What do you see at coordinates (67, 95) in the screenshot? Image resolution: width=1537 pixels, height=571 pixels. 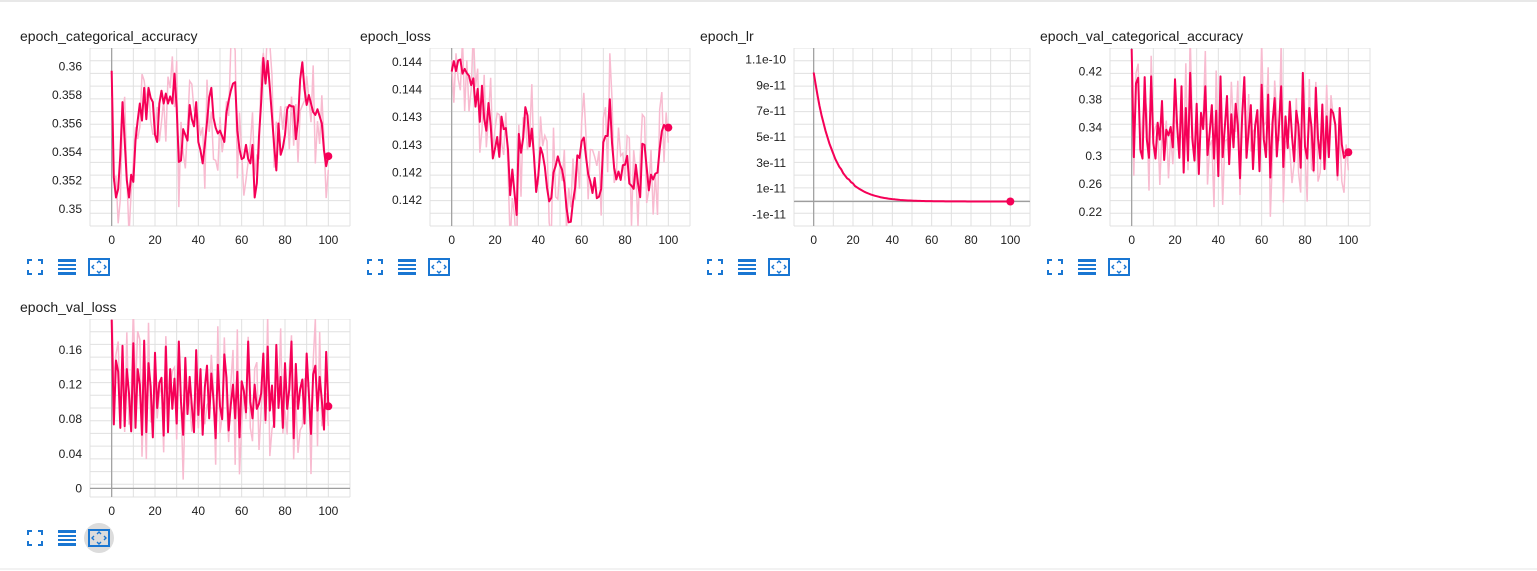 I see `y-tick-label: 0.358` at bounding box center [67, 95].